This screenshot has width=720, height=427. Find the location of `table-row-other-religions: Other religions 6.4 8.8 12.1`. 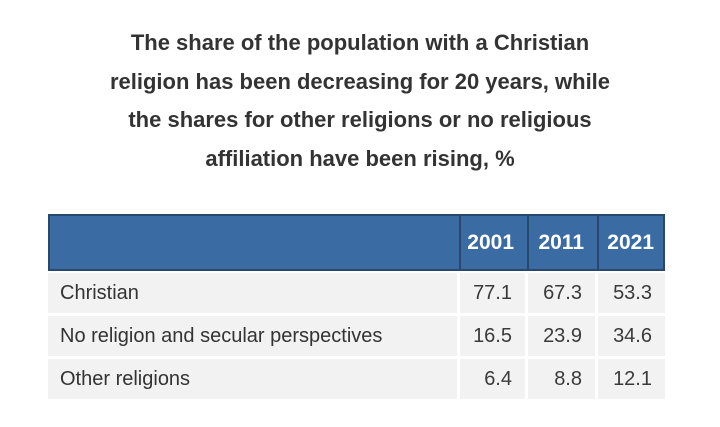

table-row-other-religions: Other religions 6.4 8.8 12.1 is located at coordinates (356, 379).